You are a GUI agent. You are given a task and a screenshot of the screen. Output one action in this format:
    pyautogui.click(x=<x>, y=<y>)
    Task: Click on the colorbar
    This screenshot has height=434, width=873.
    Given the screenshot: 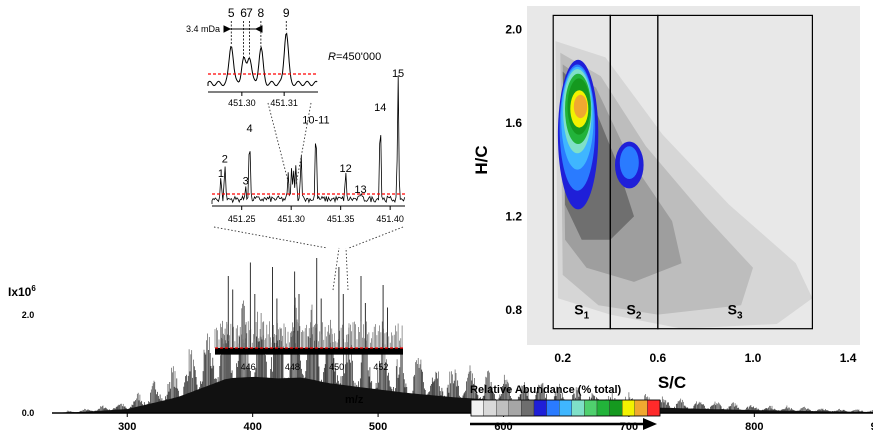 What is the action you would take?
    pyautogui.click(x=565, y=408)
    